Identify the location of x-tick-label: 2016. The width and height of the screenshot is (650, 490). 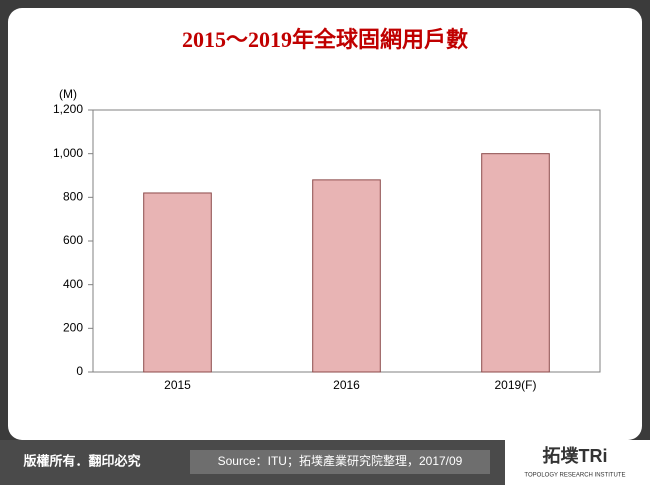
(346, 385).